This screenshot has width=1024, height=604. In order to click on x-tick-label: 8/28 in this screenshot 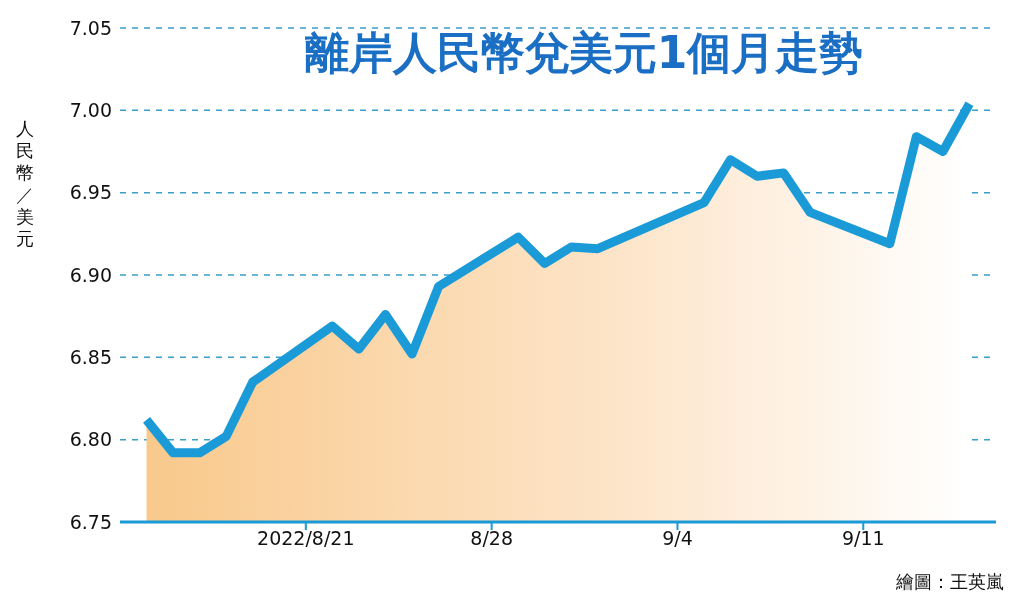, I will do `click(491, 538)`.